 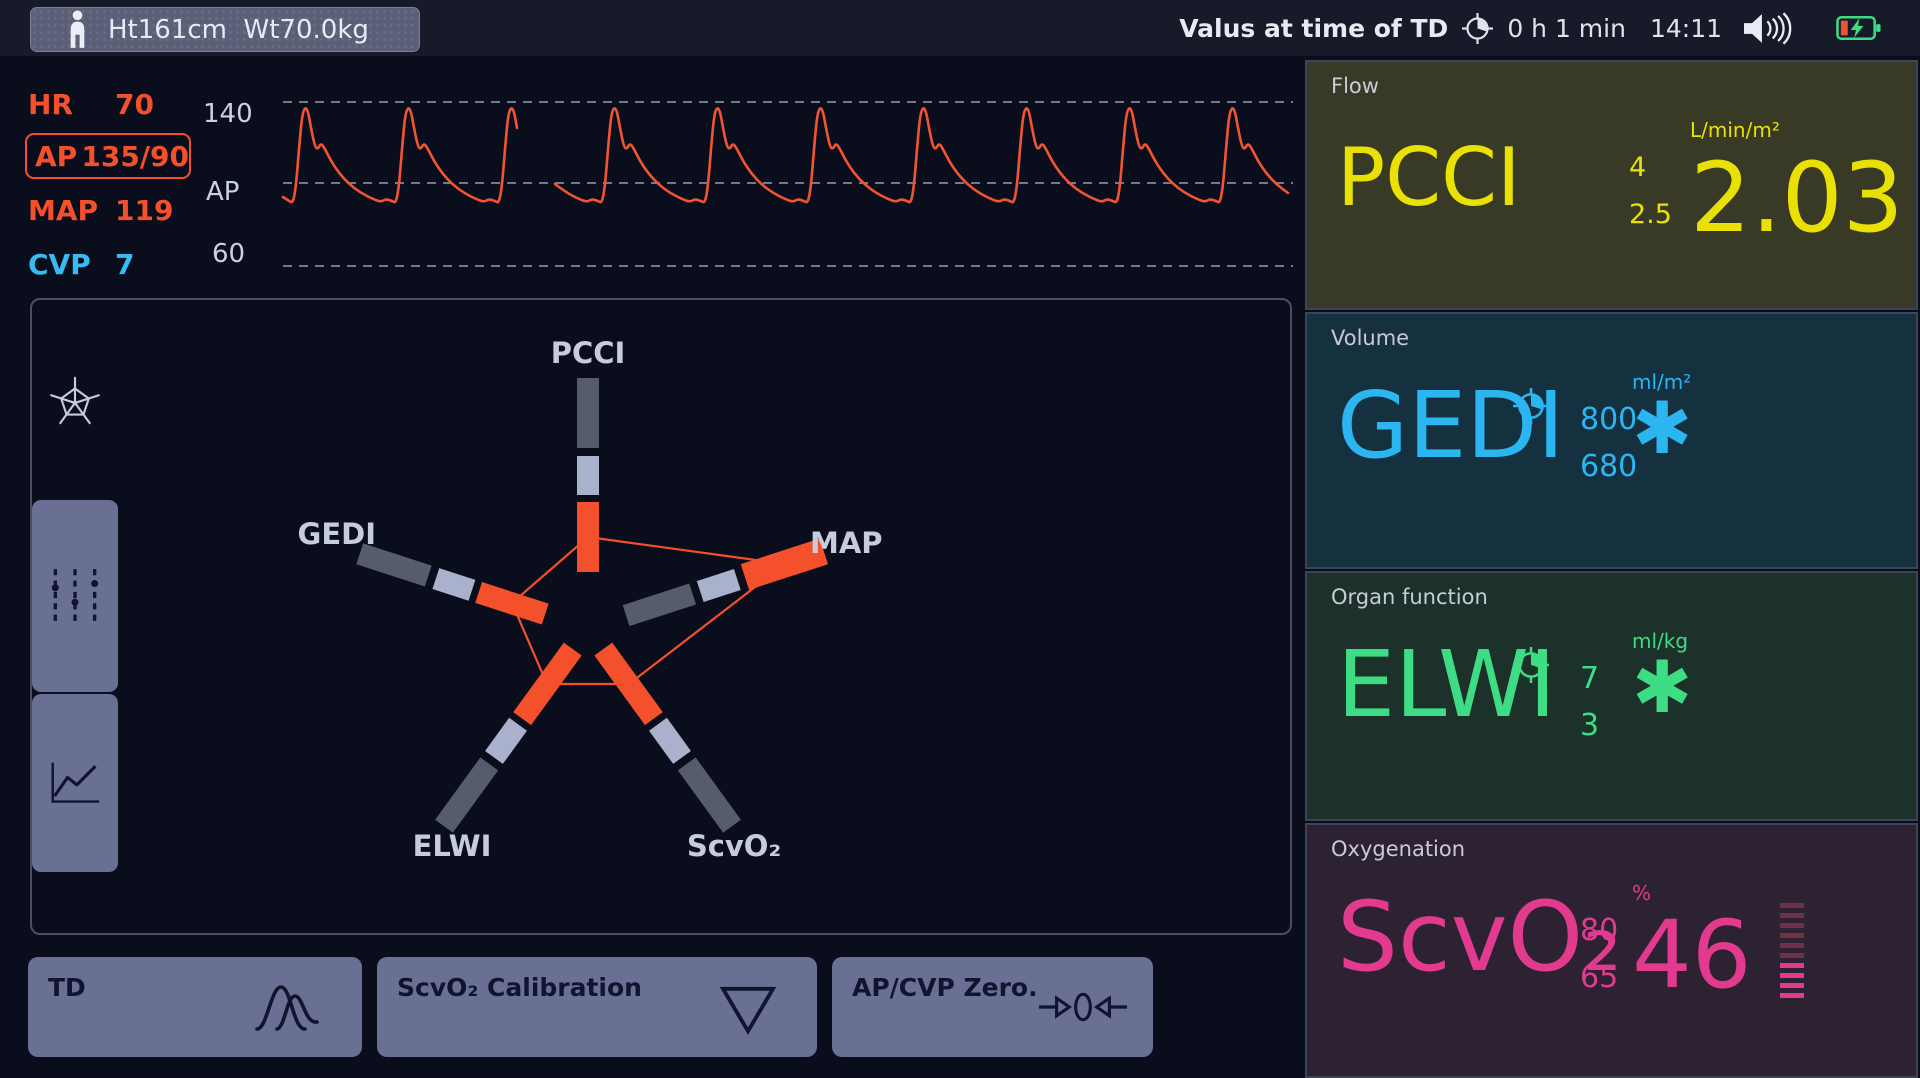 What do you see at coordinates (1611, 185) in the screenshot?
I see `flow-panel: Flow PCCI 4 2.5 L/min/m² 2.03` at bounding box center [1611, 185].